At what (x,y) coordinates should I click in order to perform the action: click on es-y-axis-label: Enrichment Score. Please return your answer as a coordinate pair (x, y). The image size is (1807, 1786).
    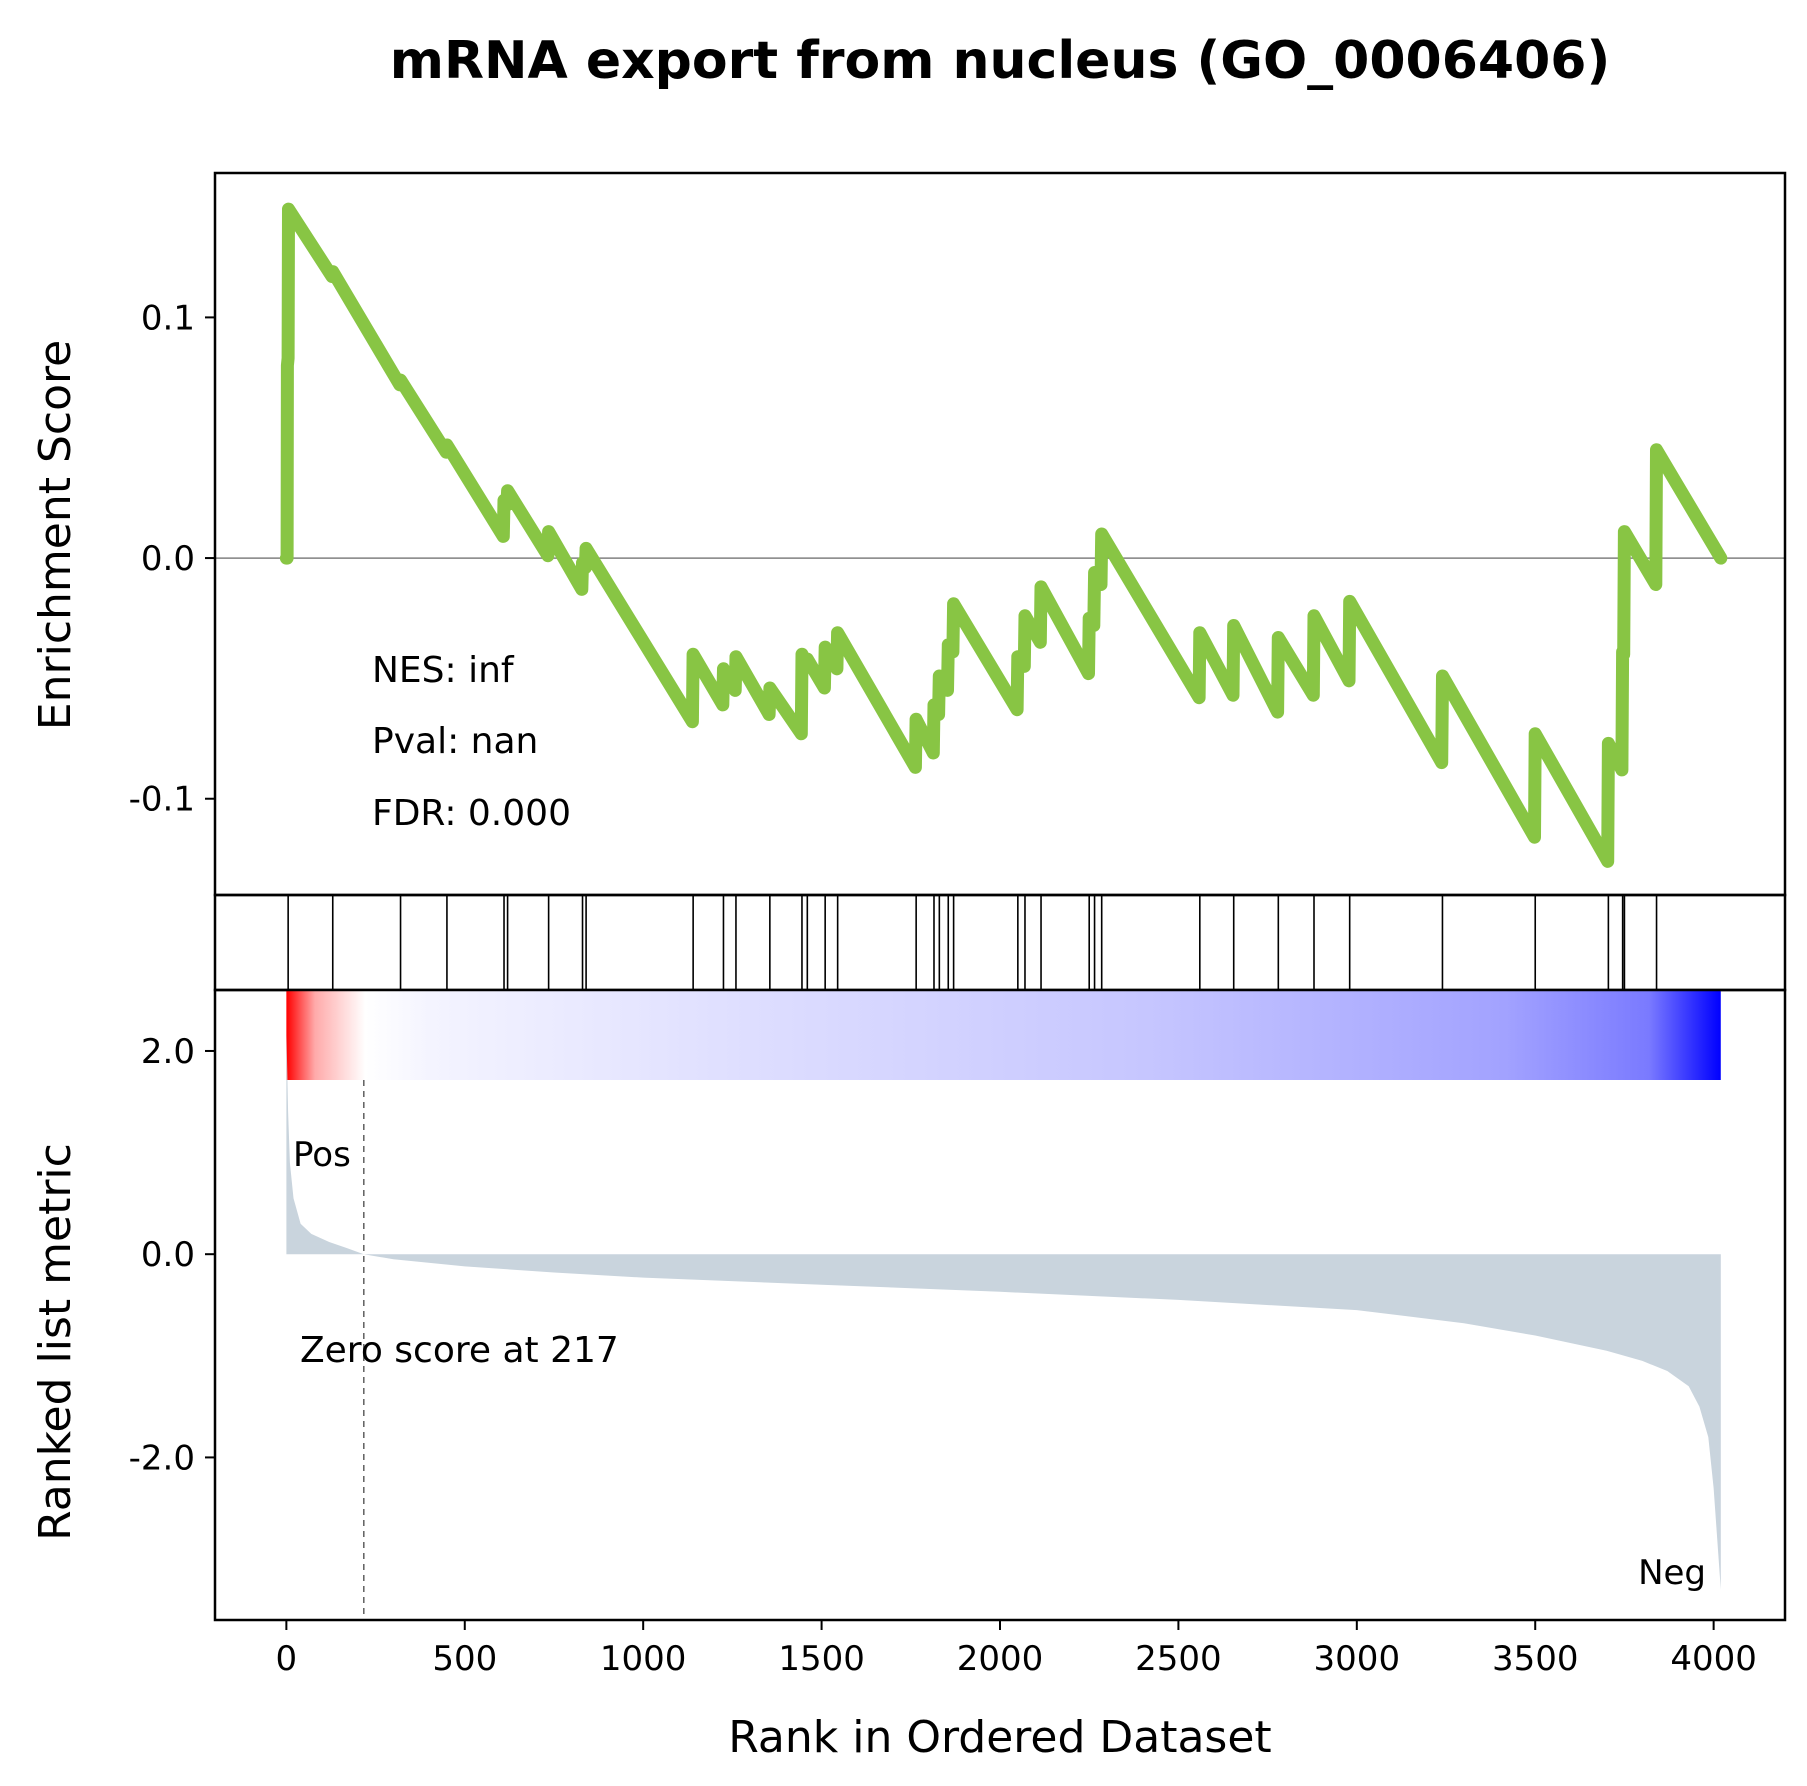
    Looking at the image, I should click on (55, 535).